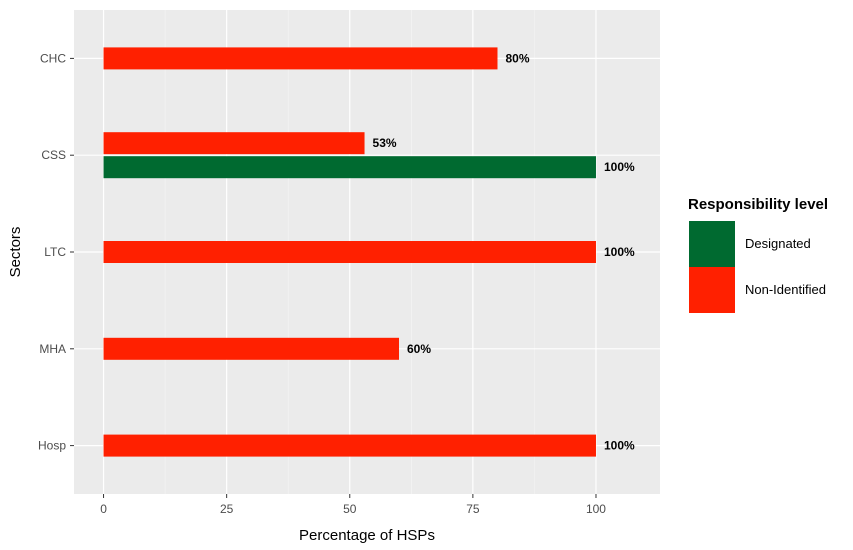  I want to click on bar-chc-non-identified, so click(300, 58).